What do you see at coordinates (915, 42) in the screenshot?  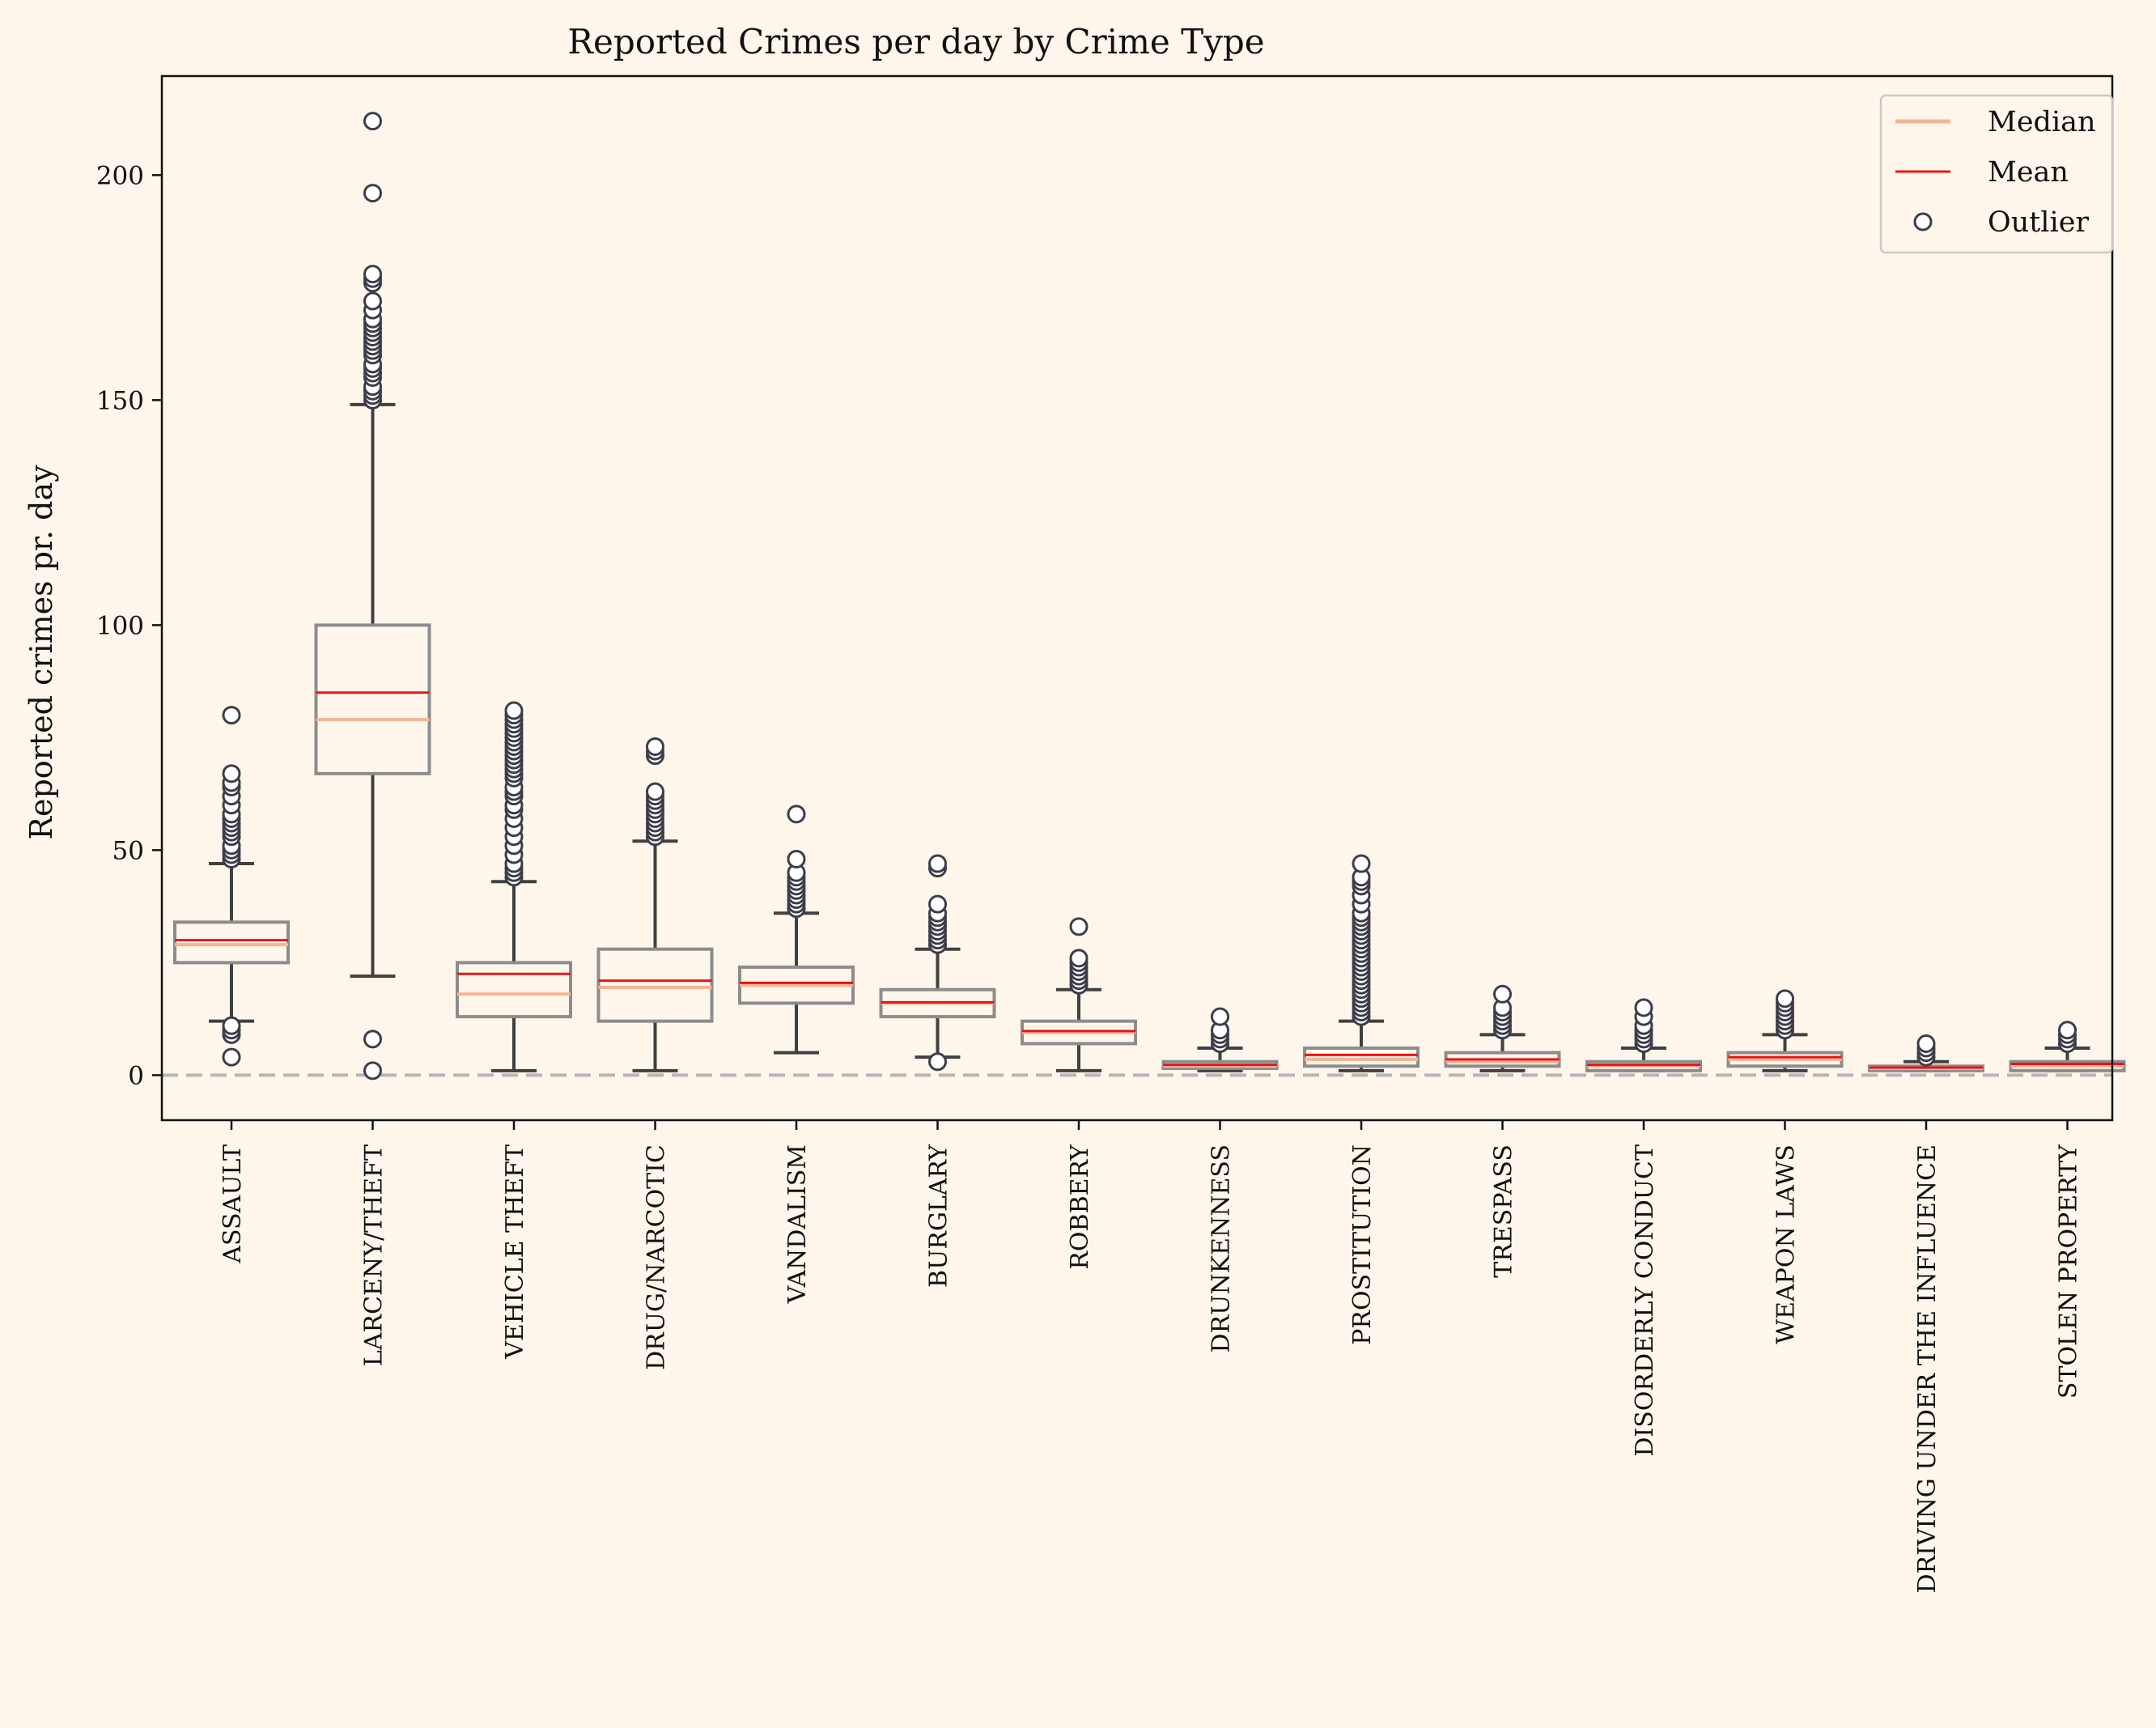 I see `chart-title: Reported Crimes per day by Crime Type` at bounding box center [915, 42].